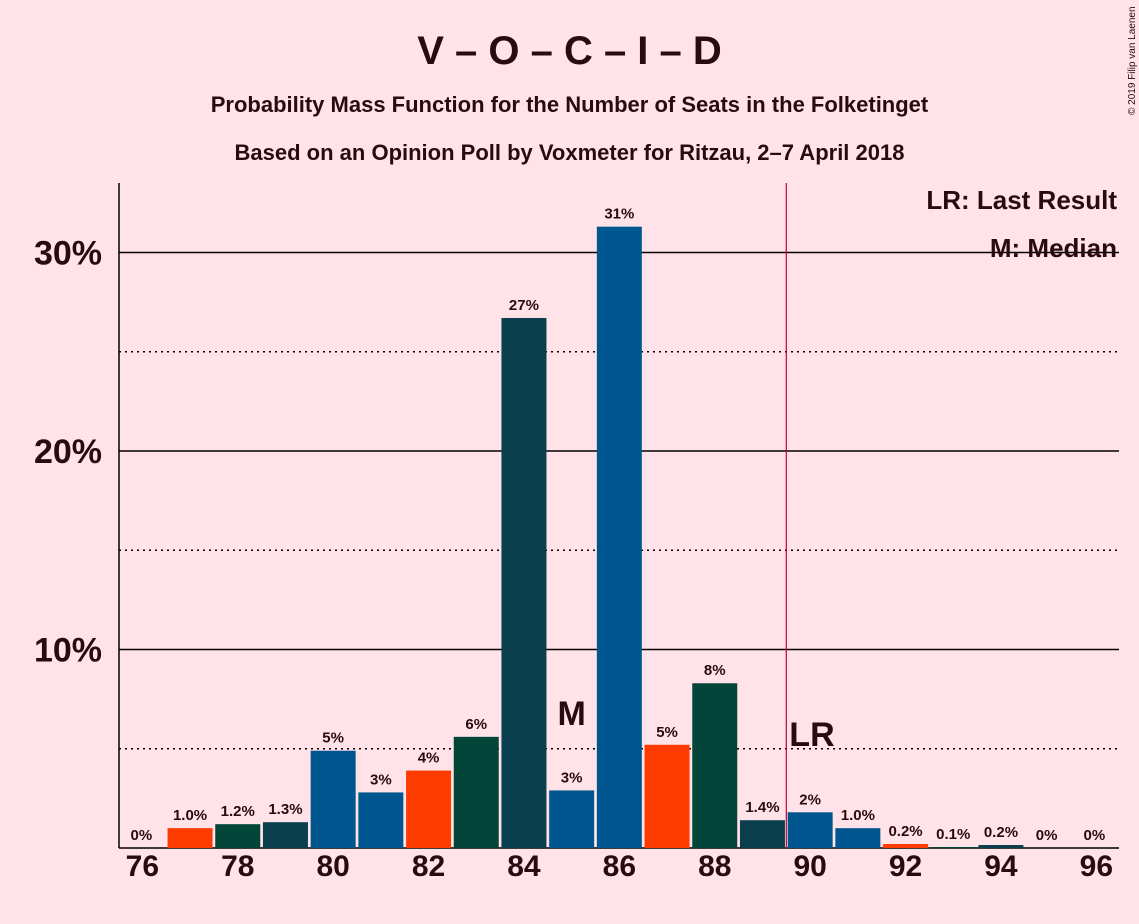 The width and height of the screenshot is (1139, 924). What do you see at coordinates (68, 650) in the screenshot?
I see `y-tick-label-10: 10%` at bounding box center [68, 650].